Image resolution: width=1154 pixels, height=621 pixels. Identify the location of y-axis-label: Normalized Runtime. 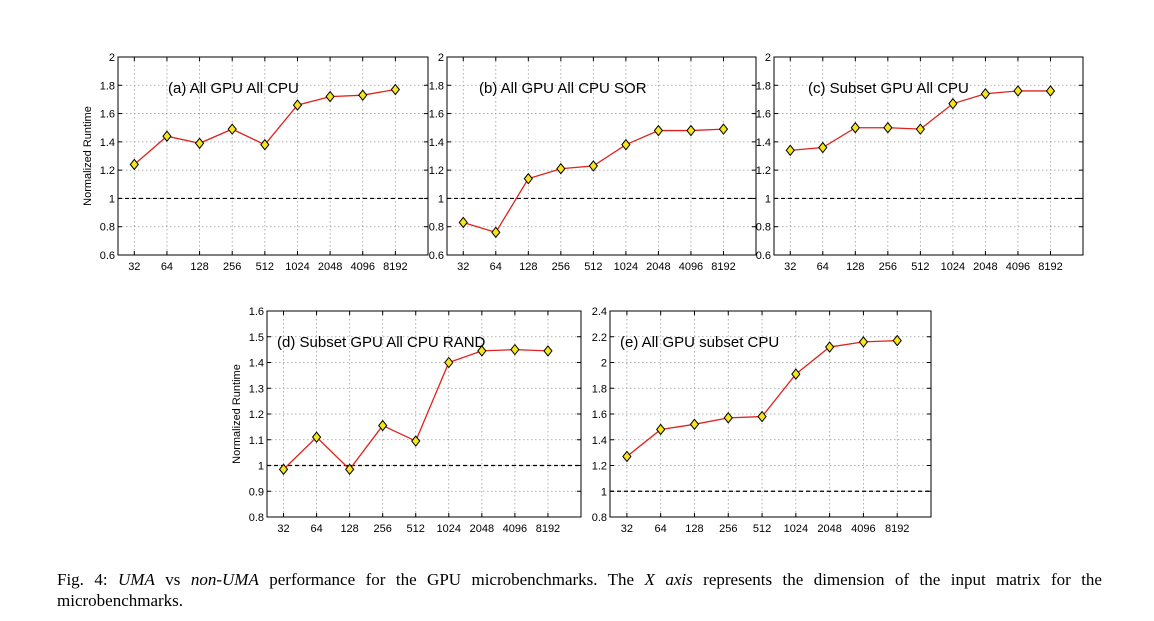
(237, 414).